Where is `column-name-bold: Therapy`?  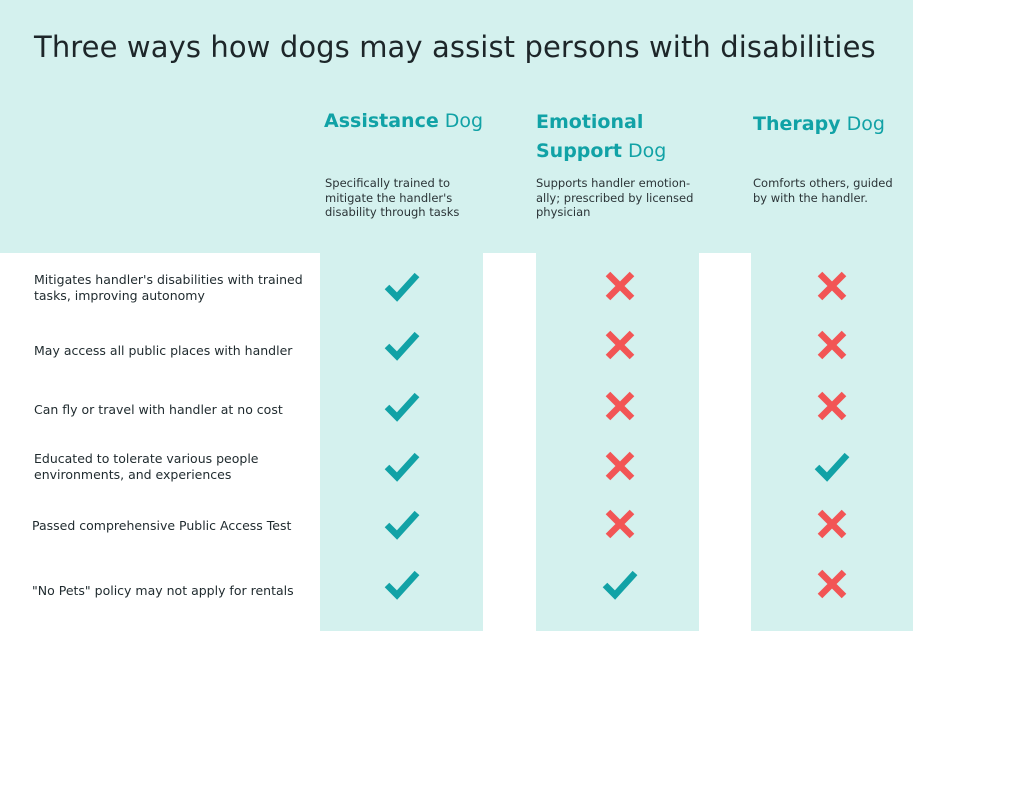 column-name-bold: Therapy is located at coordinates (797, 124).